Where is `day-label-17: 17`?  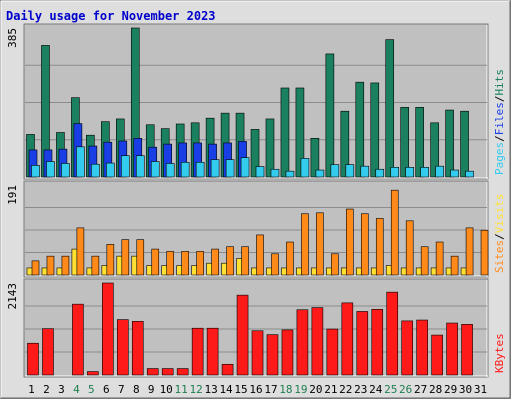
day-label-17: 17 is located at coordinates (270, 389).